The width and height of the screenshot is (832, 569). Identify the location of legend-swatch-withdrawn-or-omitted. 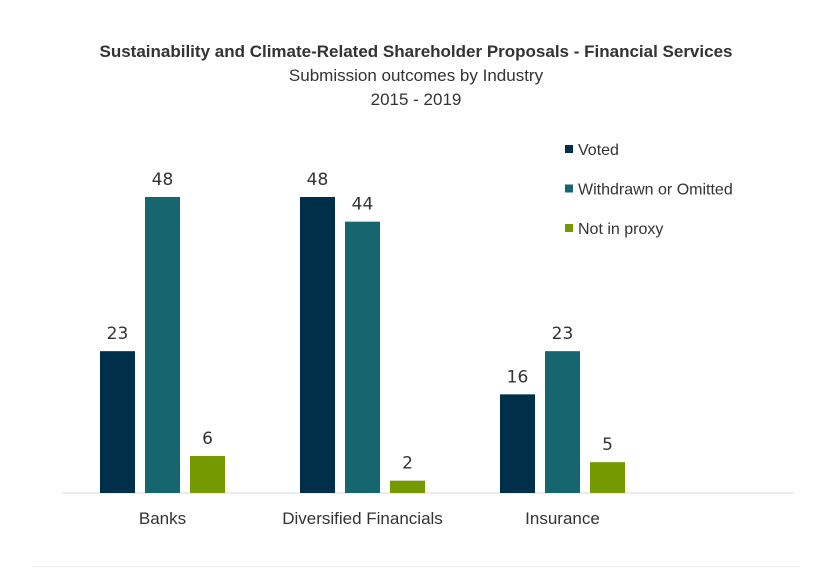
(569, 188).